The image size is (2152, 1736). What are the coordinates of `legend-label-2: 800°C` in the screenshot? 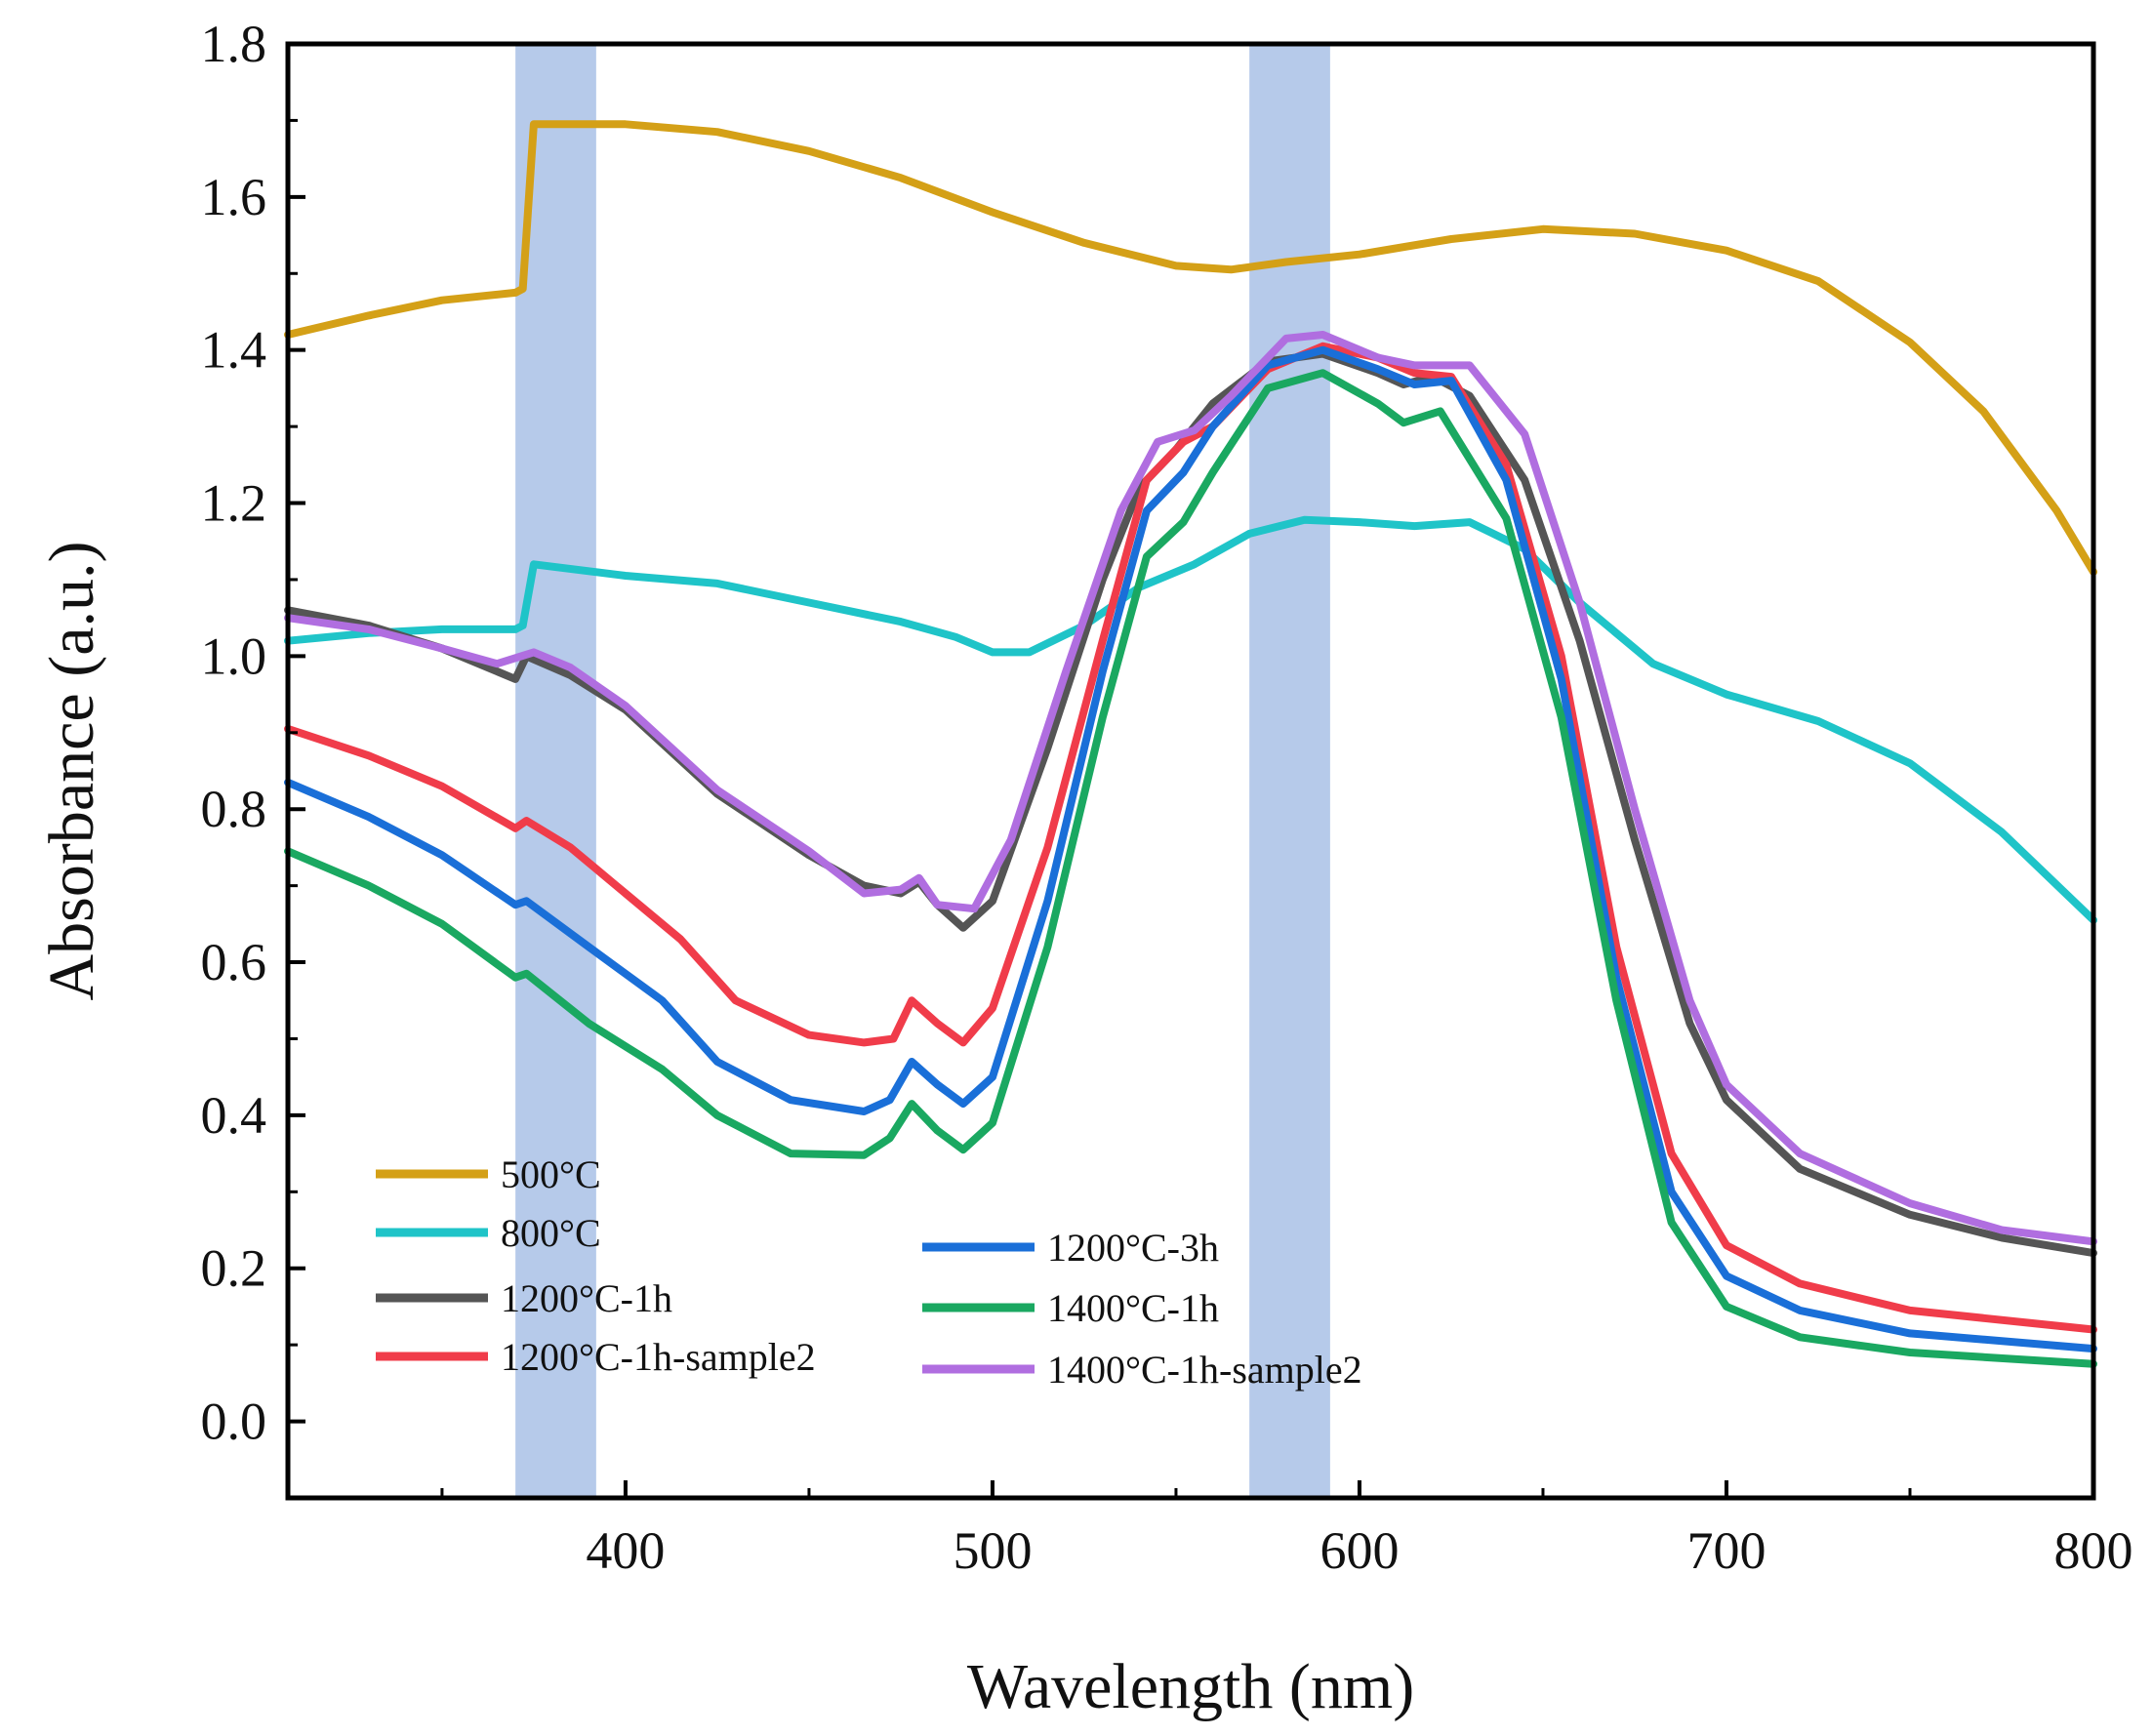 It's located at (551, 1233).